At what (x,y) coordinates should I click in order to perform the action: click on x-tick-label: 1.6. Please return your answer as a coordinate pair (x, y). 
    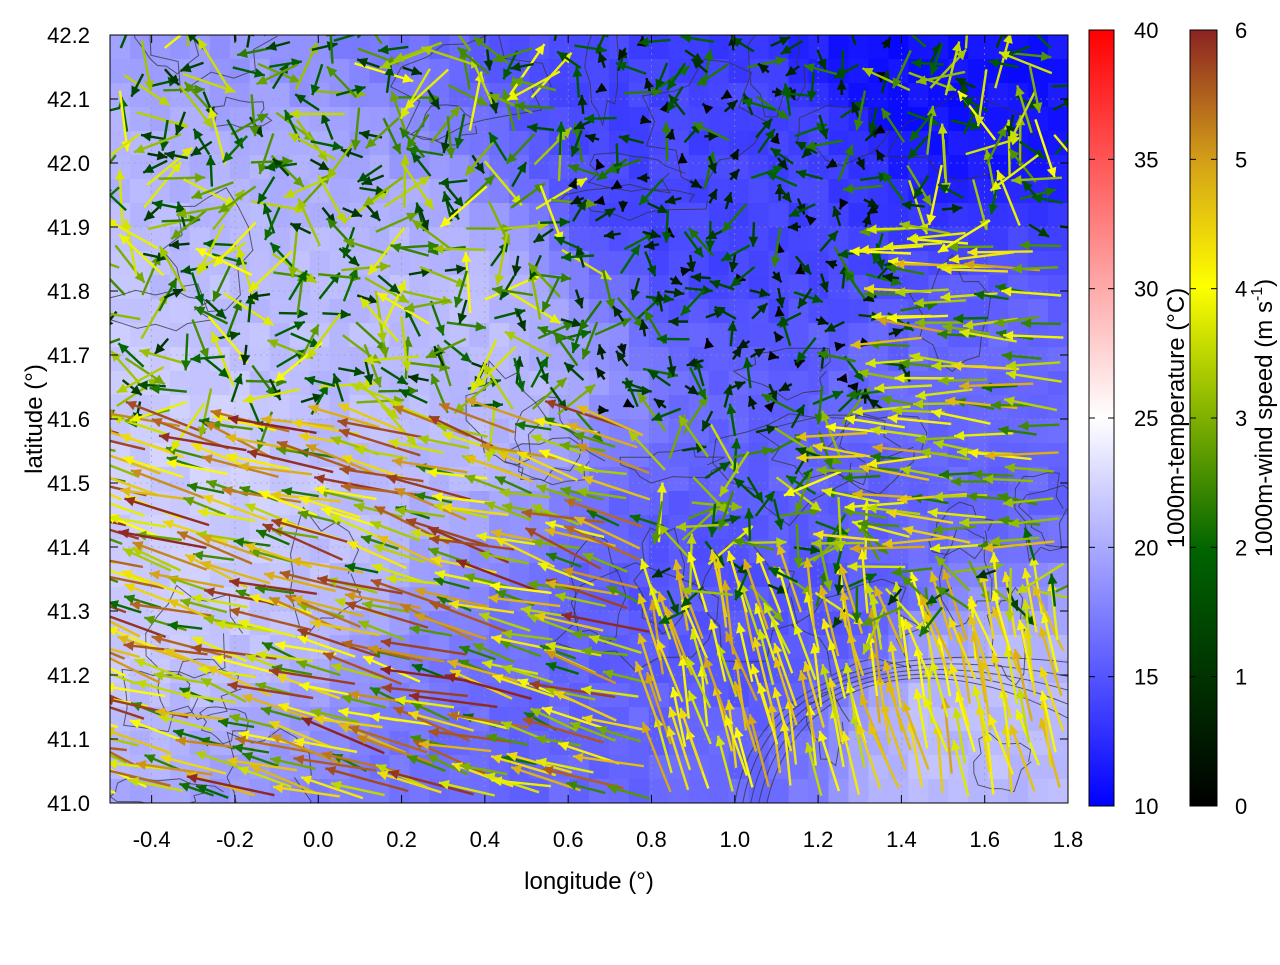
    Looking at the image, I should click on (984, 839).